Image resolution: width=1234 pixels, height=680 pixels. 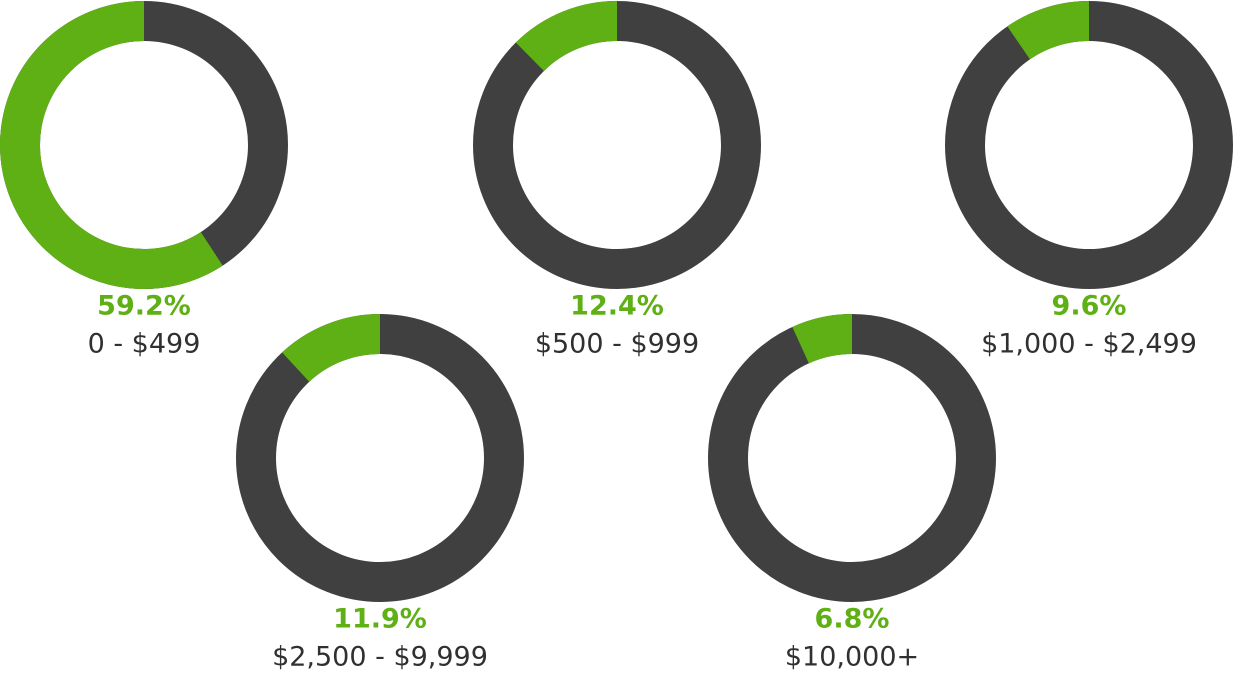 What do you see at coordinates (852, 657) in the screenshot?
I see `category-label: $10,000+` at bounding box center [852, 657].